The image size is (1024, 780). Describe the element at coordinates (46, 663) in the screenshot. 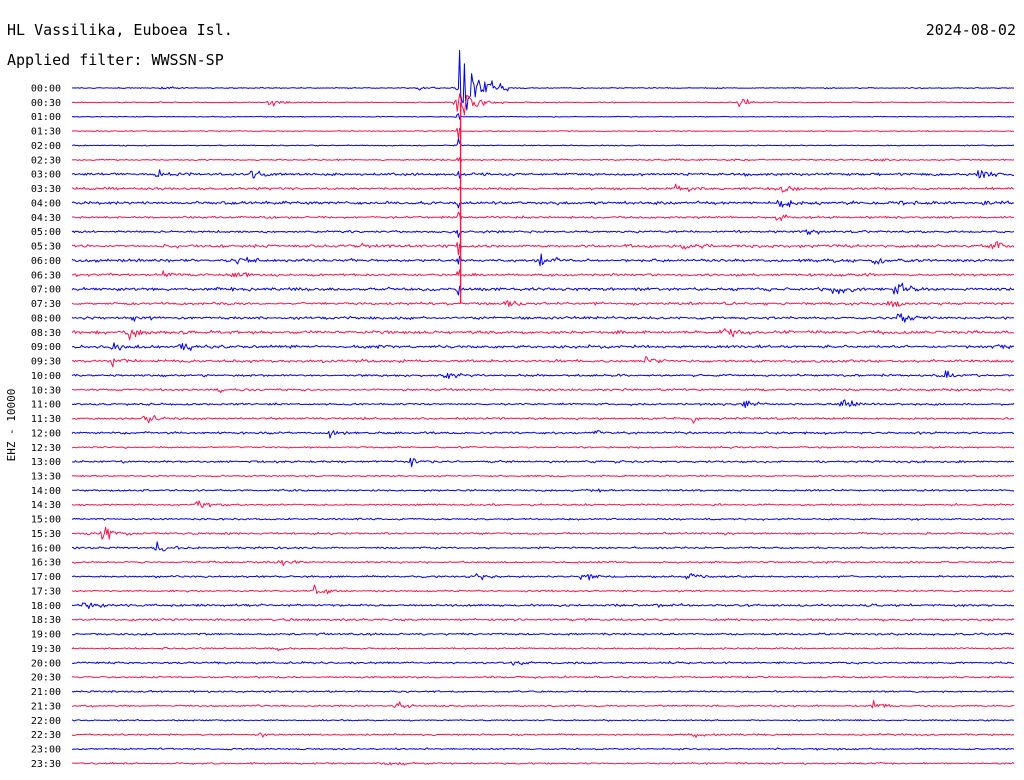

I see `row-label-2000: 20:00` at that location.